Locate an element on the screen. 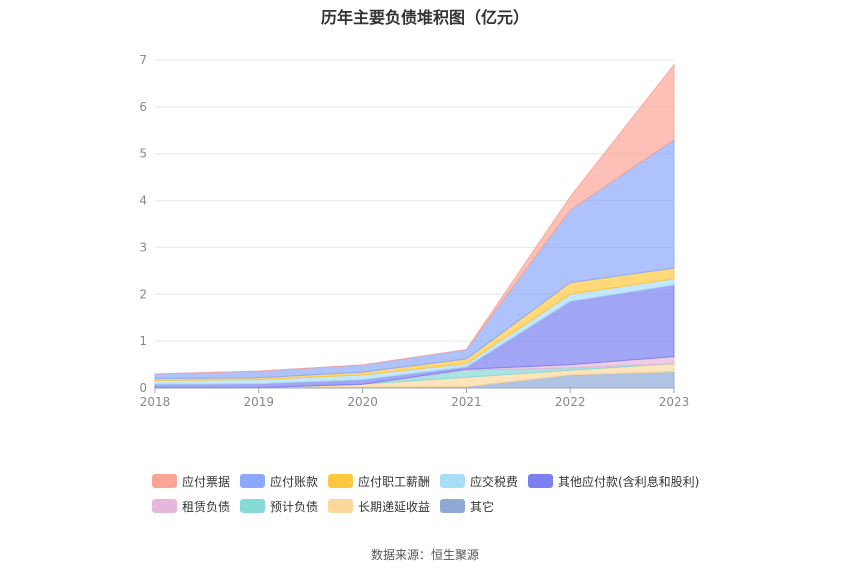 Image resolution: width=850 pixels, height=575 pixels. legend-item: 应付账款 is located at coordinates (279, 481).